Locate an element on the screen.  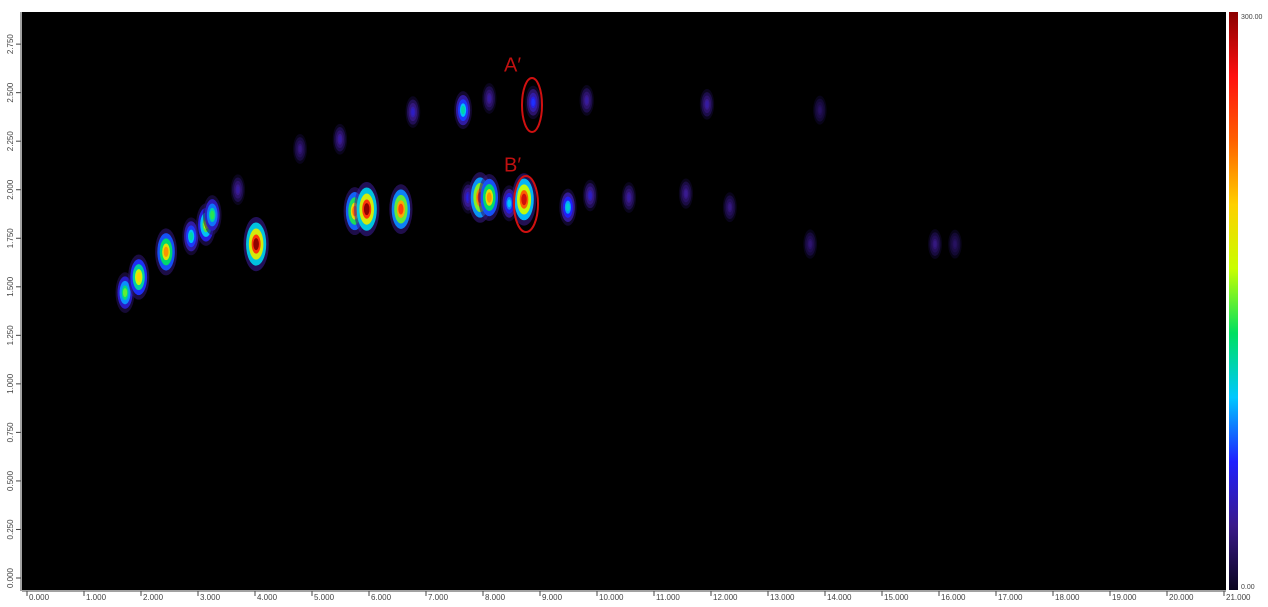
y-tick-label: 0.500 is located at coordinates (10, 480).